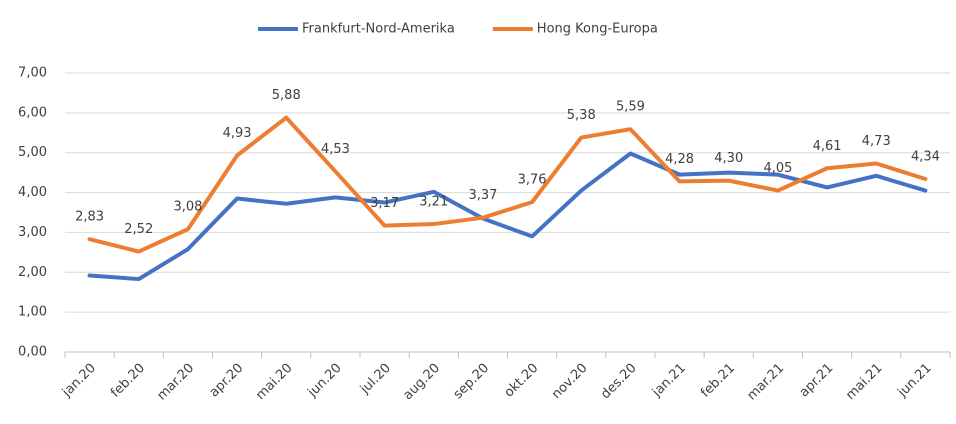  What do you see at coordinates (581, 115) in the screenshot?
I see `data-label: 5,38` at bounding box center [581, 115].